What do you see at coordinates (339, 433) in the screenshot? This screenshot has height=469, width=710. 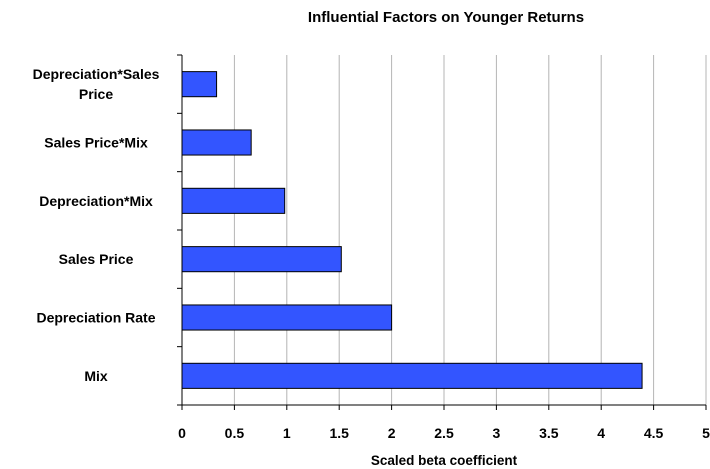 I see `x-tick-label: 1.5` at bounding box center [339, 433].